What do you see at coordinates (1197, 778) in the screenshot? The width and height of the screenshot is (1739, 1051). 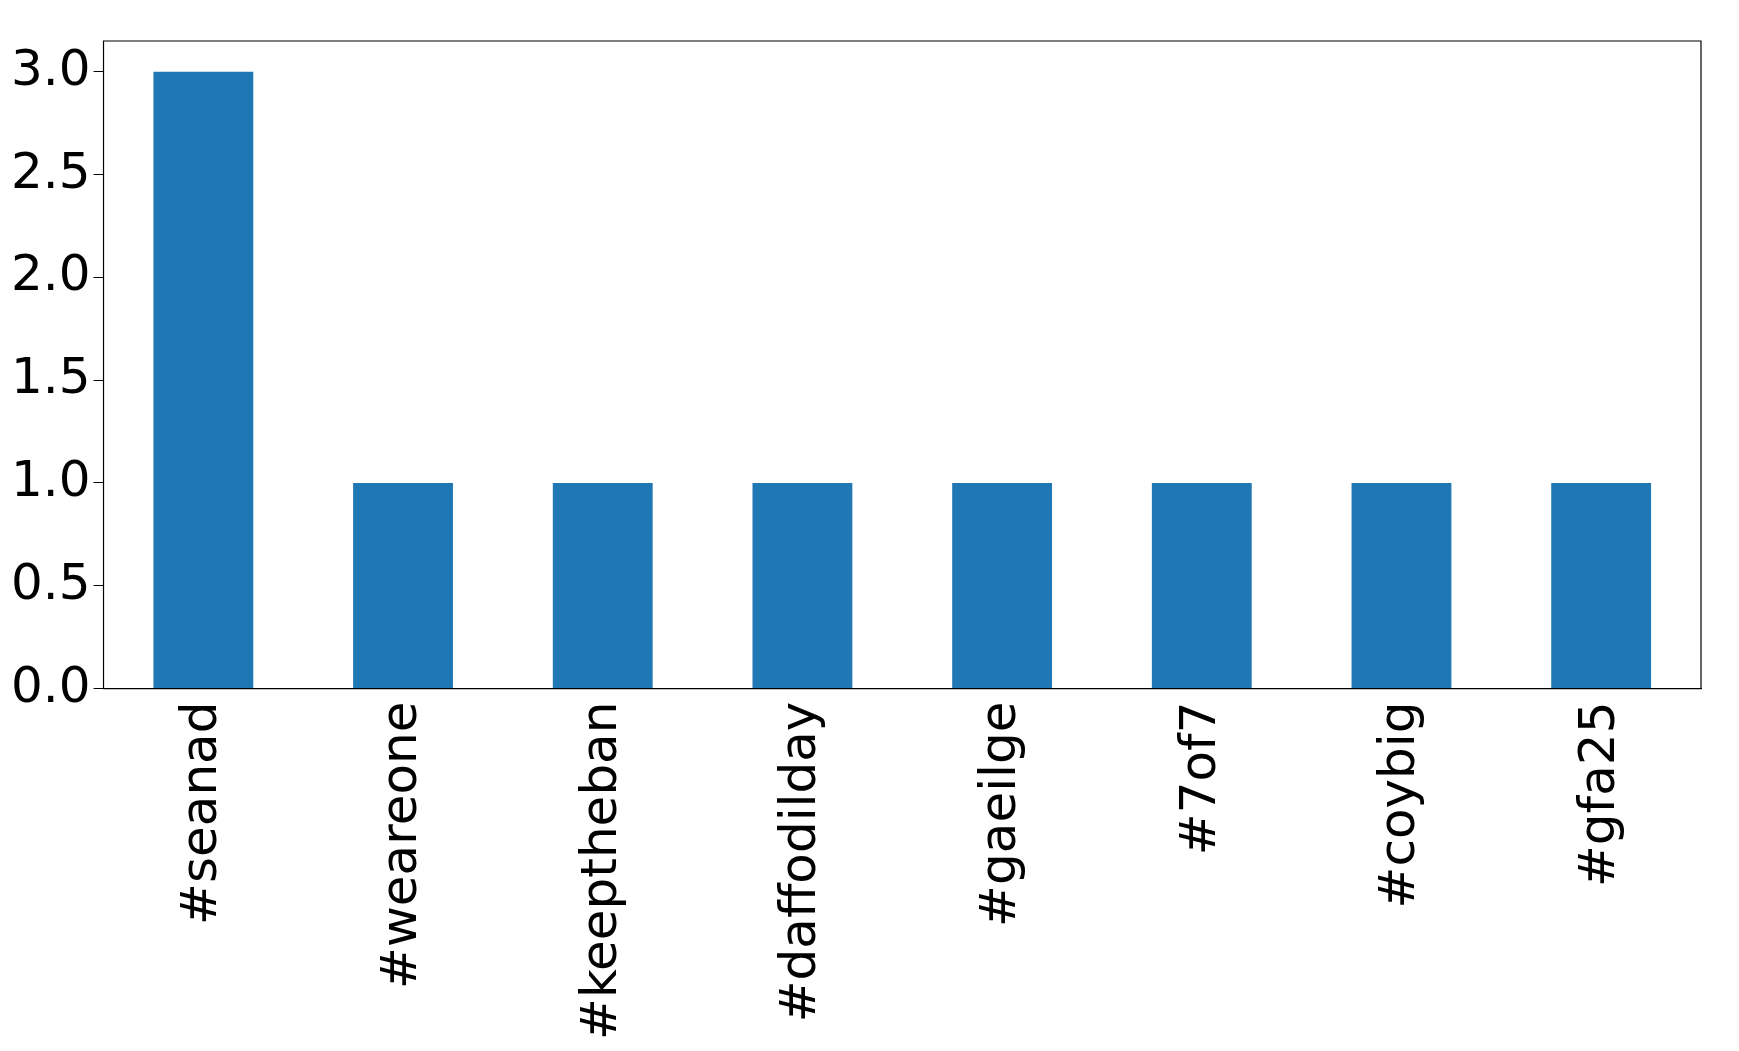 I see `x-tick-label: #7of7` at bounding box center [1197, 778].